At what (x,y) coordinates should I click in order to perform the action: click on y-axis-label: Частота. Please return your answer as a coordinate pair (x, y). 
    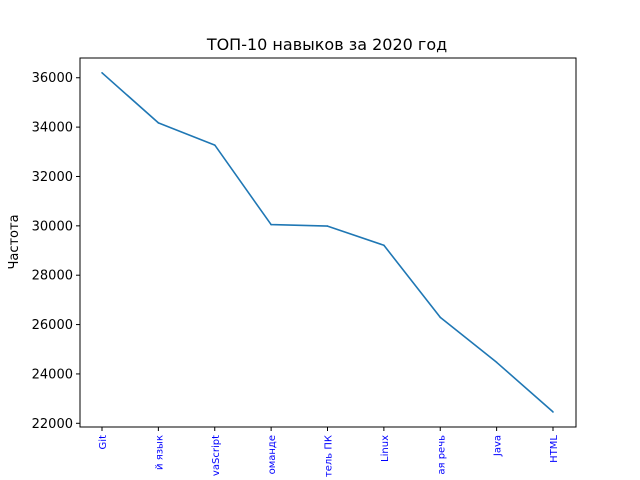
    Looking at the image, I should click on (14, 241).